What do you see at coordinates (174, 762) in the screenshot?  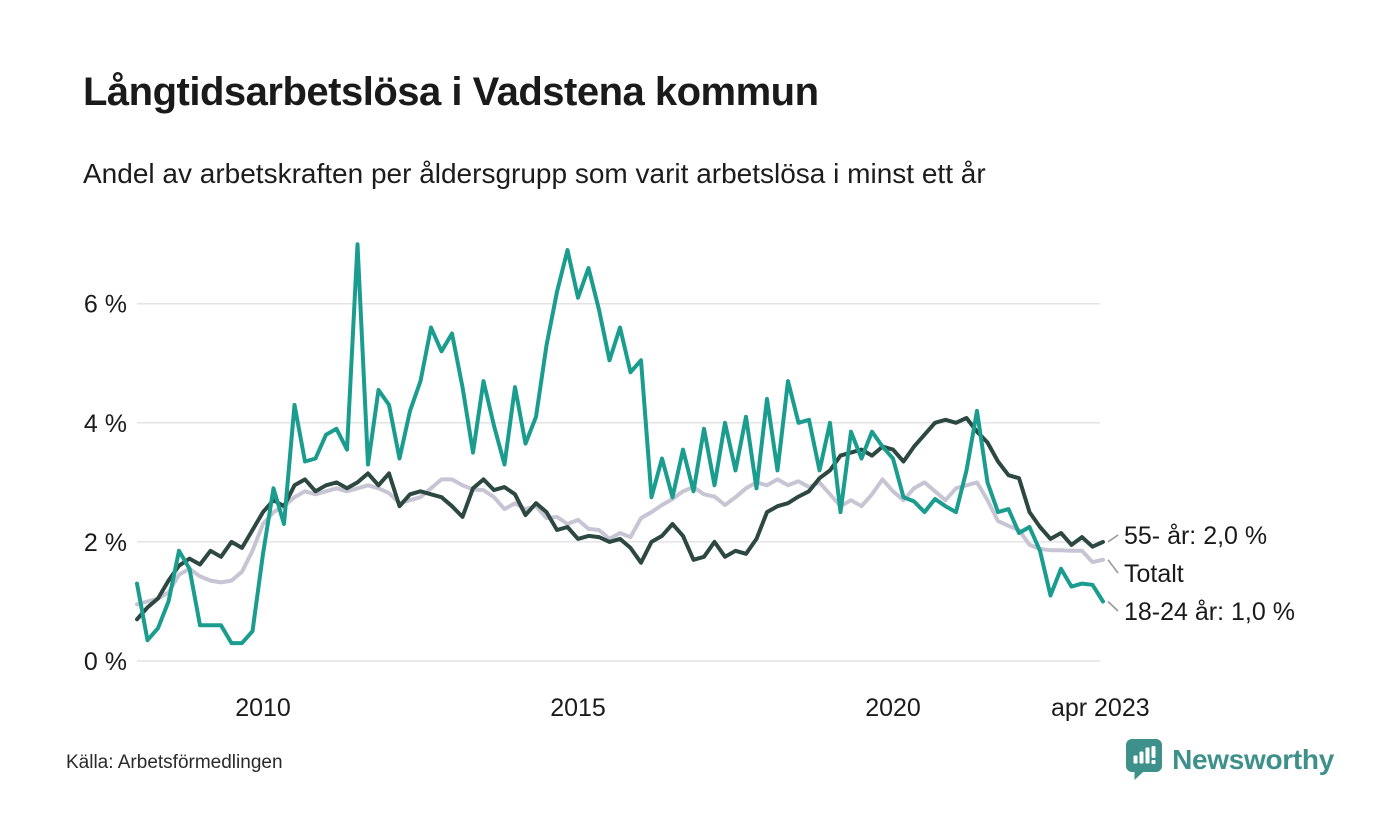 I see `source-note: Källa: Arbetsförmedlingen` at bounding box center [174, 762].